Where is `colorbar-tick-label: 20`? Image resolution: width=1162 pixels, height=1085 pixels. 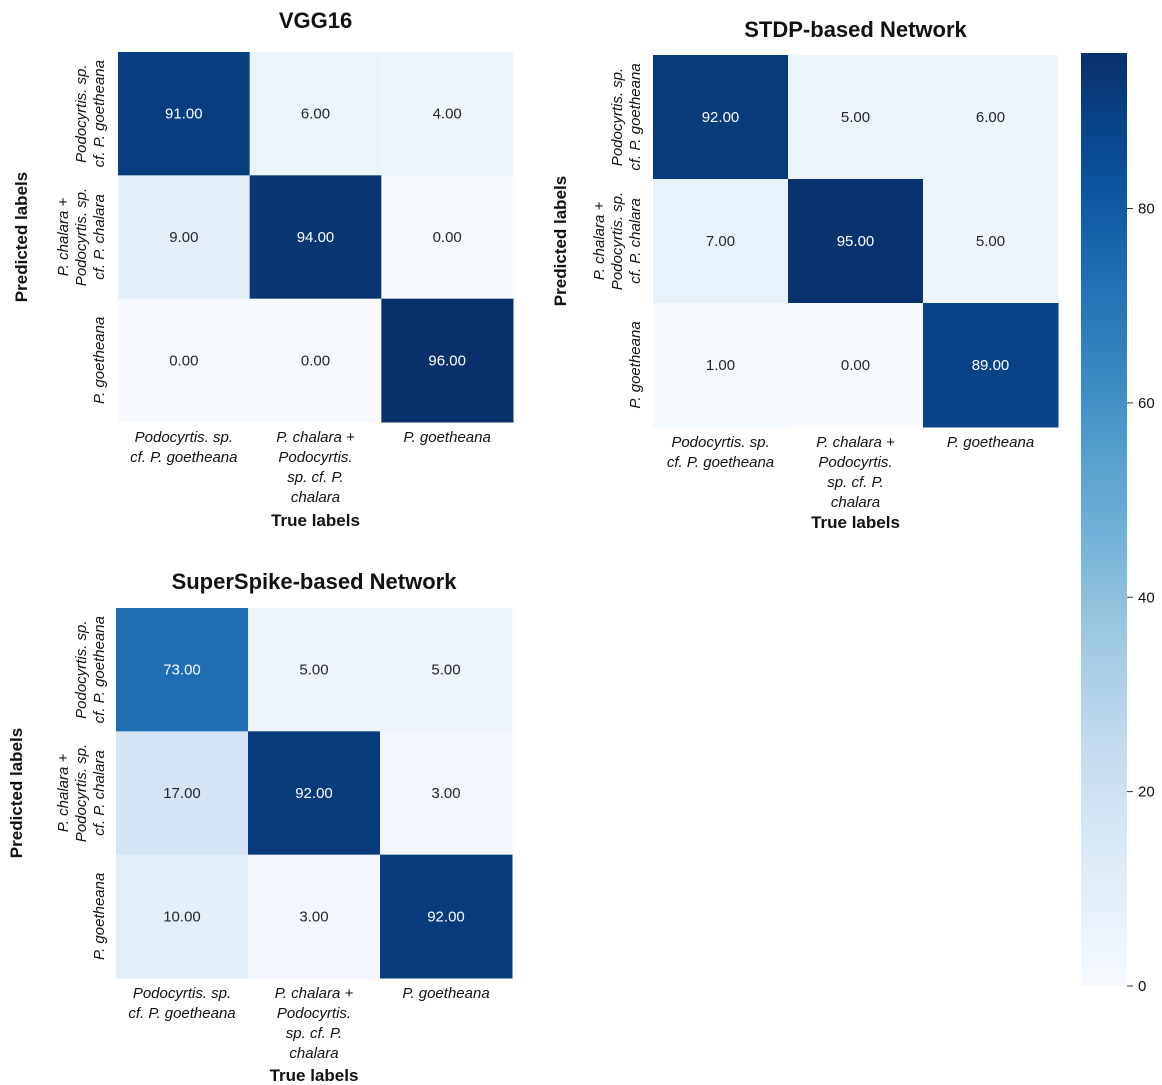
colorbar-tick-label: 20 is located at coordinates (1146, 792).